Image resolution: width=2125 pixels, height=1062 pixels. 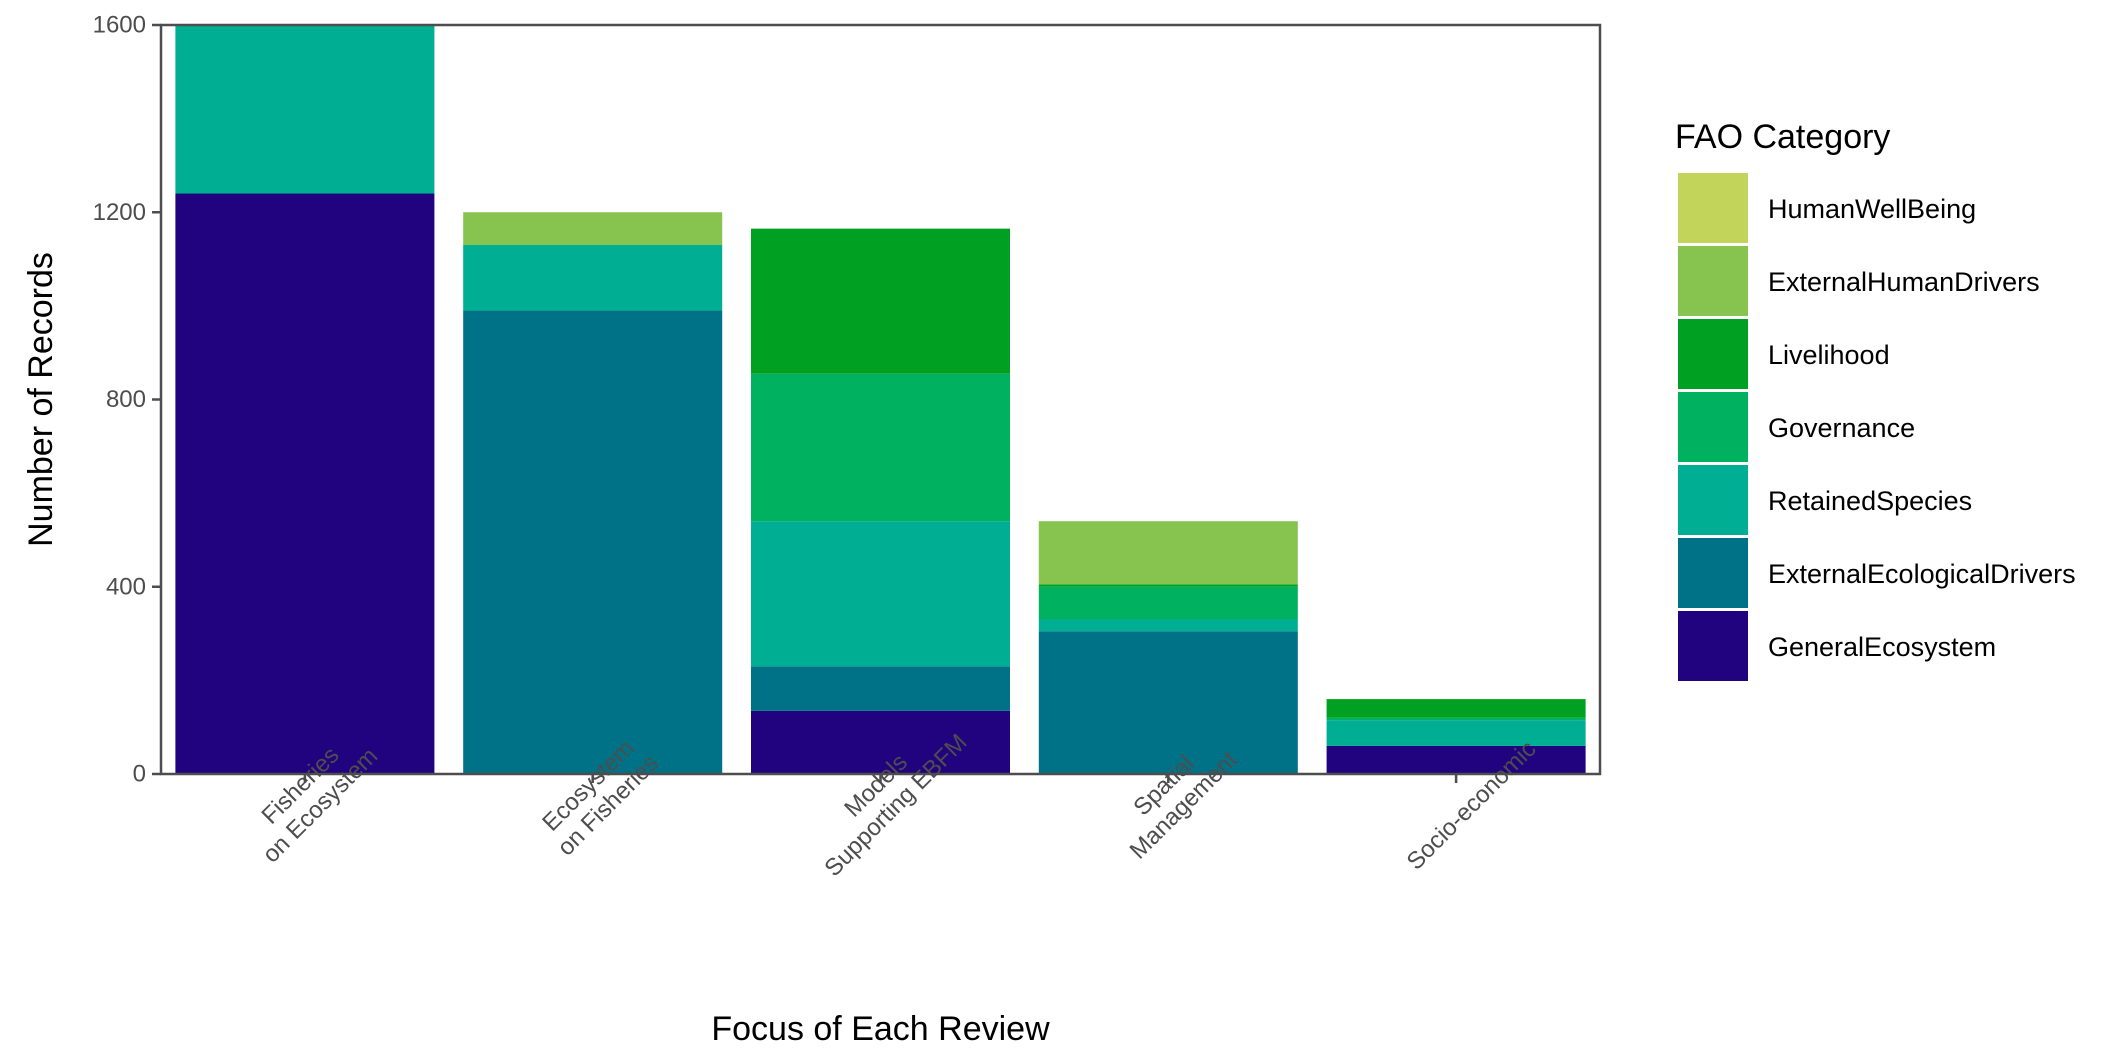 I want to click on y-tick-label: 1200, so click(x=119, y=212).